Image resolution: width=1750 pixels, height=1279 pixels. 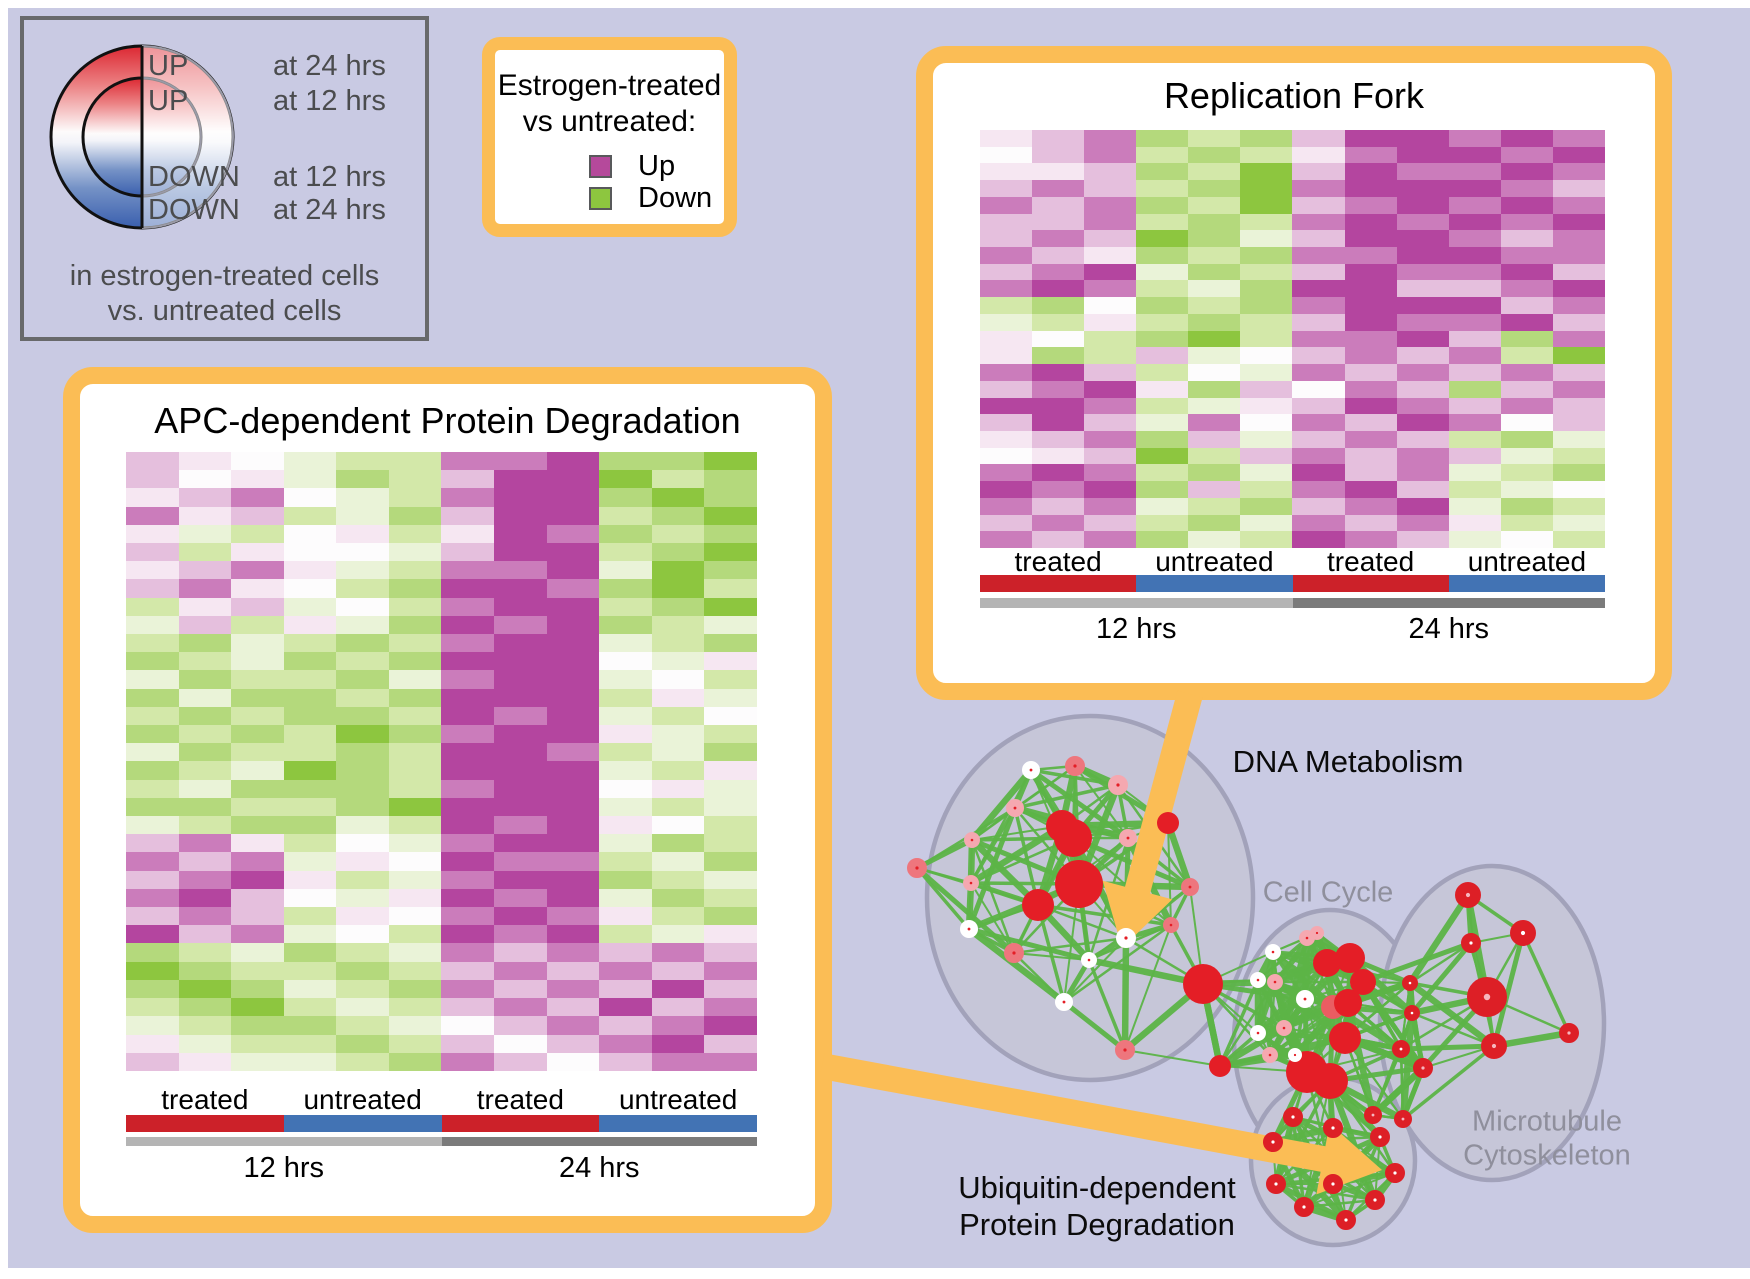 What do you see at coordinates (1328, 892) in the screenshot?
I see `cluster-label-cell-cycle: Cell Cycle` at bounding box center [1328, 892].